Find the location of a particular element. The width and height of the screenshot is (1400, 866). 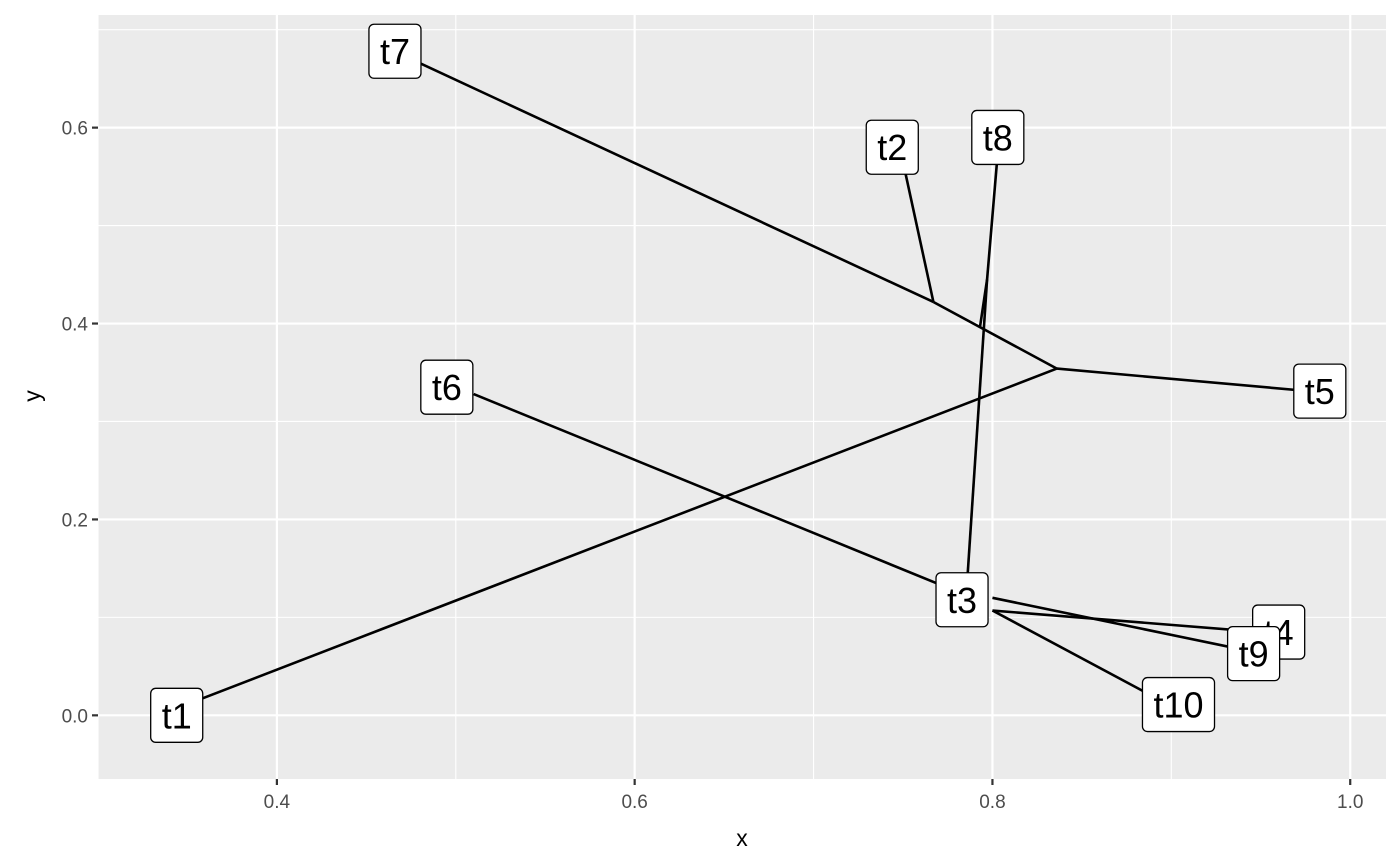

tip-label-t2: t2 is located at coordinates (892, 147).